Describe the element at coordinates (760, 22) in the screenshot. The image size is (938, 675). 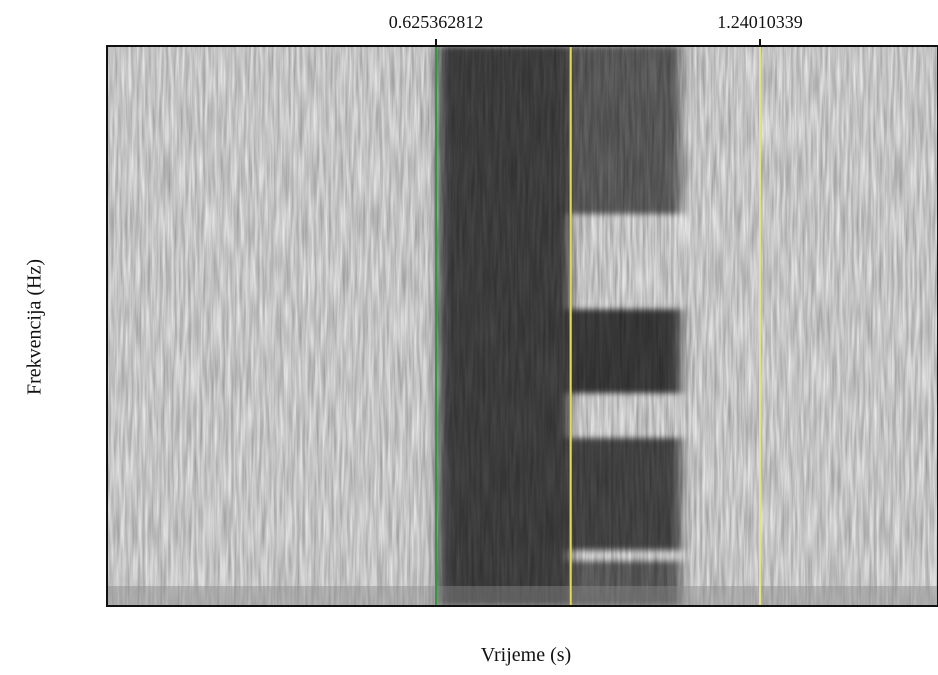
I see `top-tick-label-1: 1.24010339` at that location.